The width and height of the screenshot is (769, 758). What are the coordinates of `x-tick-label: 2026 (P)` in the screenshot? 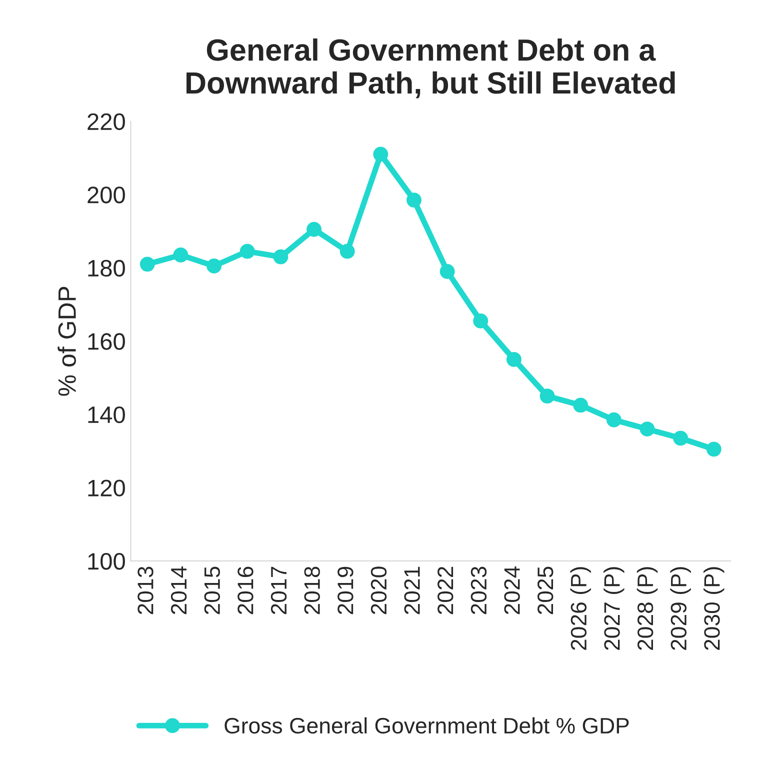 It's located at (580, 608).